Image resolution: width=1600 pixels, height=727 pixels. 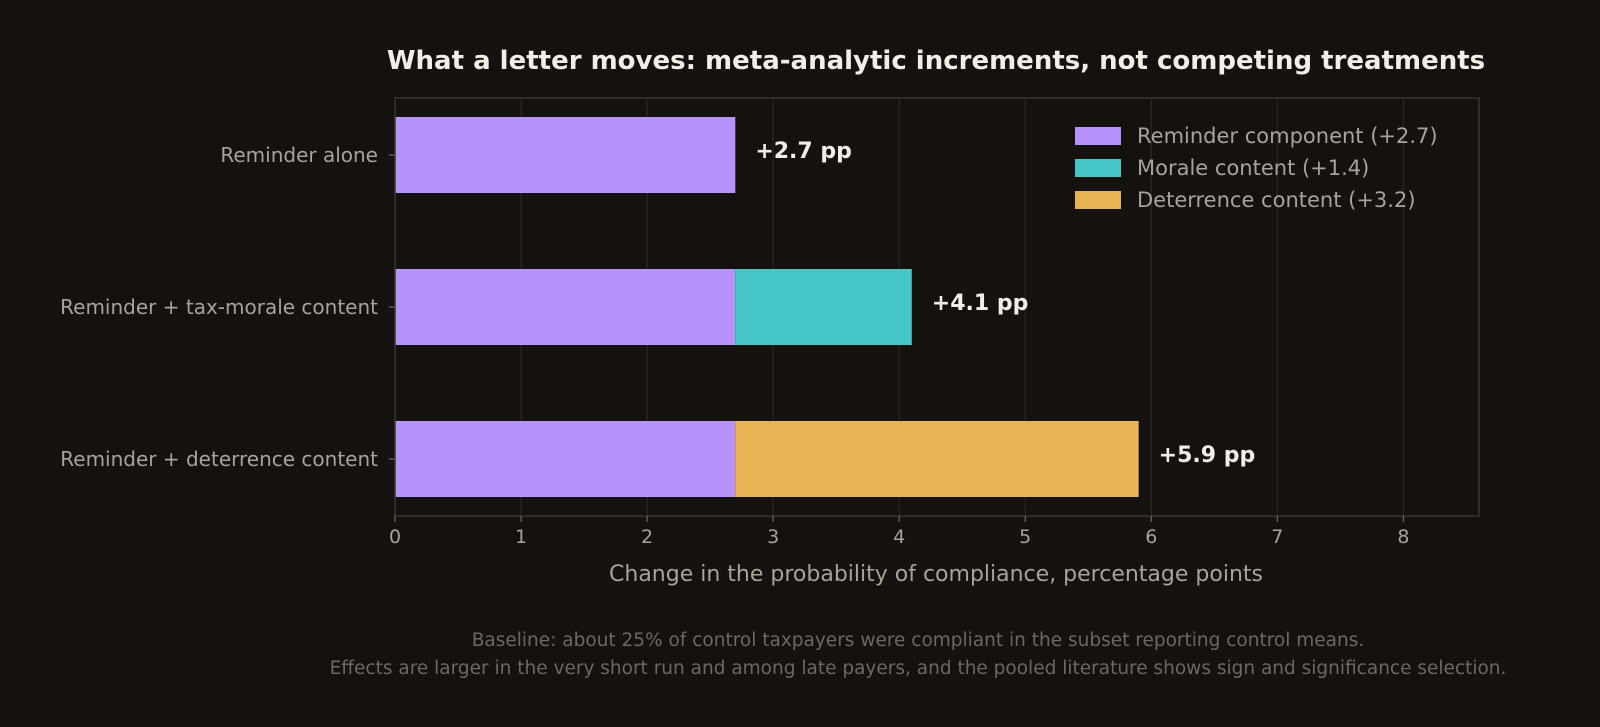 What do you see at coordinates (899, 537) in the screenshot?
I see `x-tick-label: 4` at bounding box center [899, 537].